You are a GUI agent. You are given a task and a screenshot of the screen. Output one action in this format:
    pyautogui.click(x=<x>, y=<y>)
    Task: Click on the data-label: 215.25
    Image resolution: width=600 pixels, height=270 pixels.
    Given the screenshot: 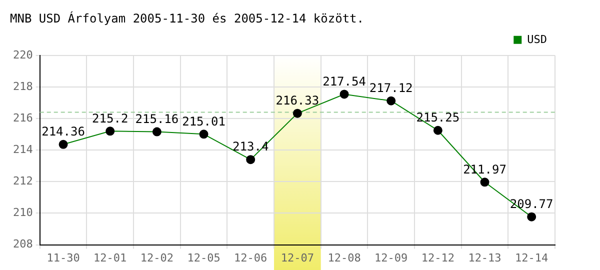 What is the action you would take?
    pyautogui.click(x=438, y=117)
    